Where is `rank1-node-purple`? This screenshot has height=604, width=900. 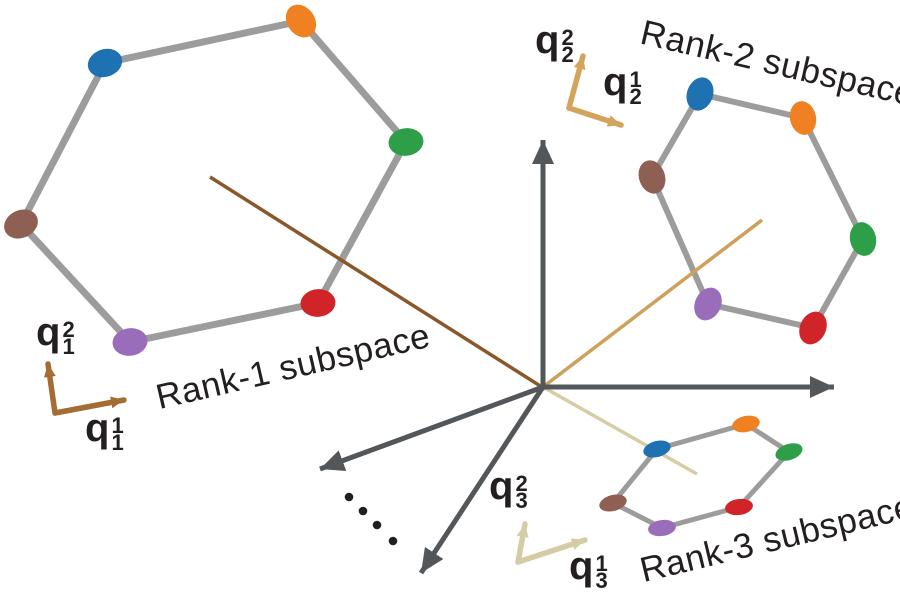 rank1-node-purple is located at coordinates (130, 342).